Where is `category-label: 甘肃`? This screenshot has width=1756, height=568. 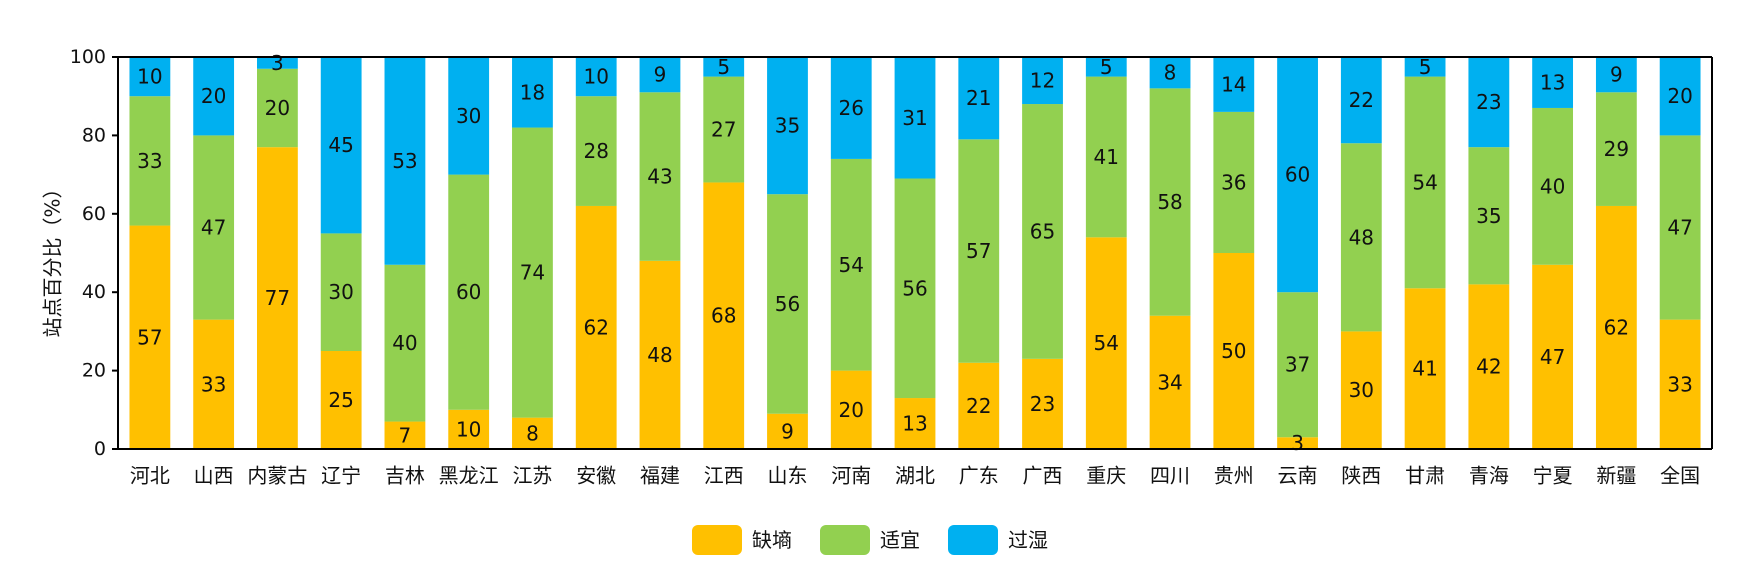 category-label: 甘肃 is located at coordinates (1425, 476).